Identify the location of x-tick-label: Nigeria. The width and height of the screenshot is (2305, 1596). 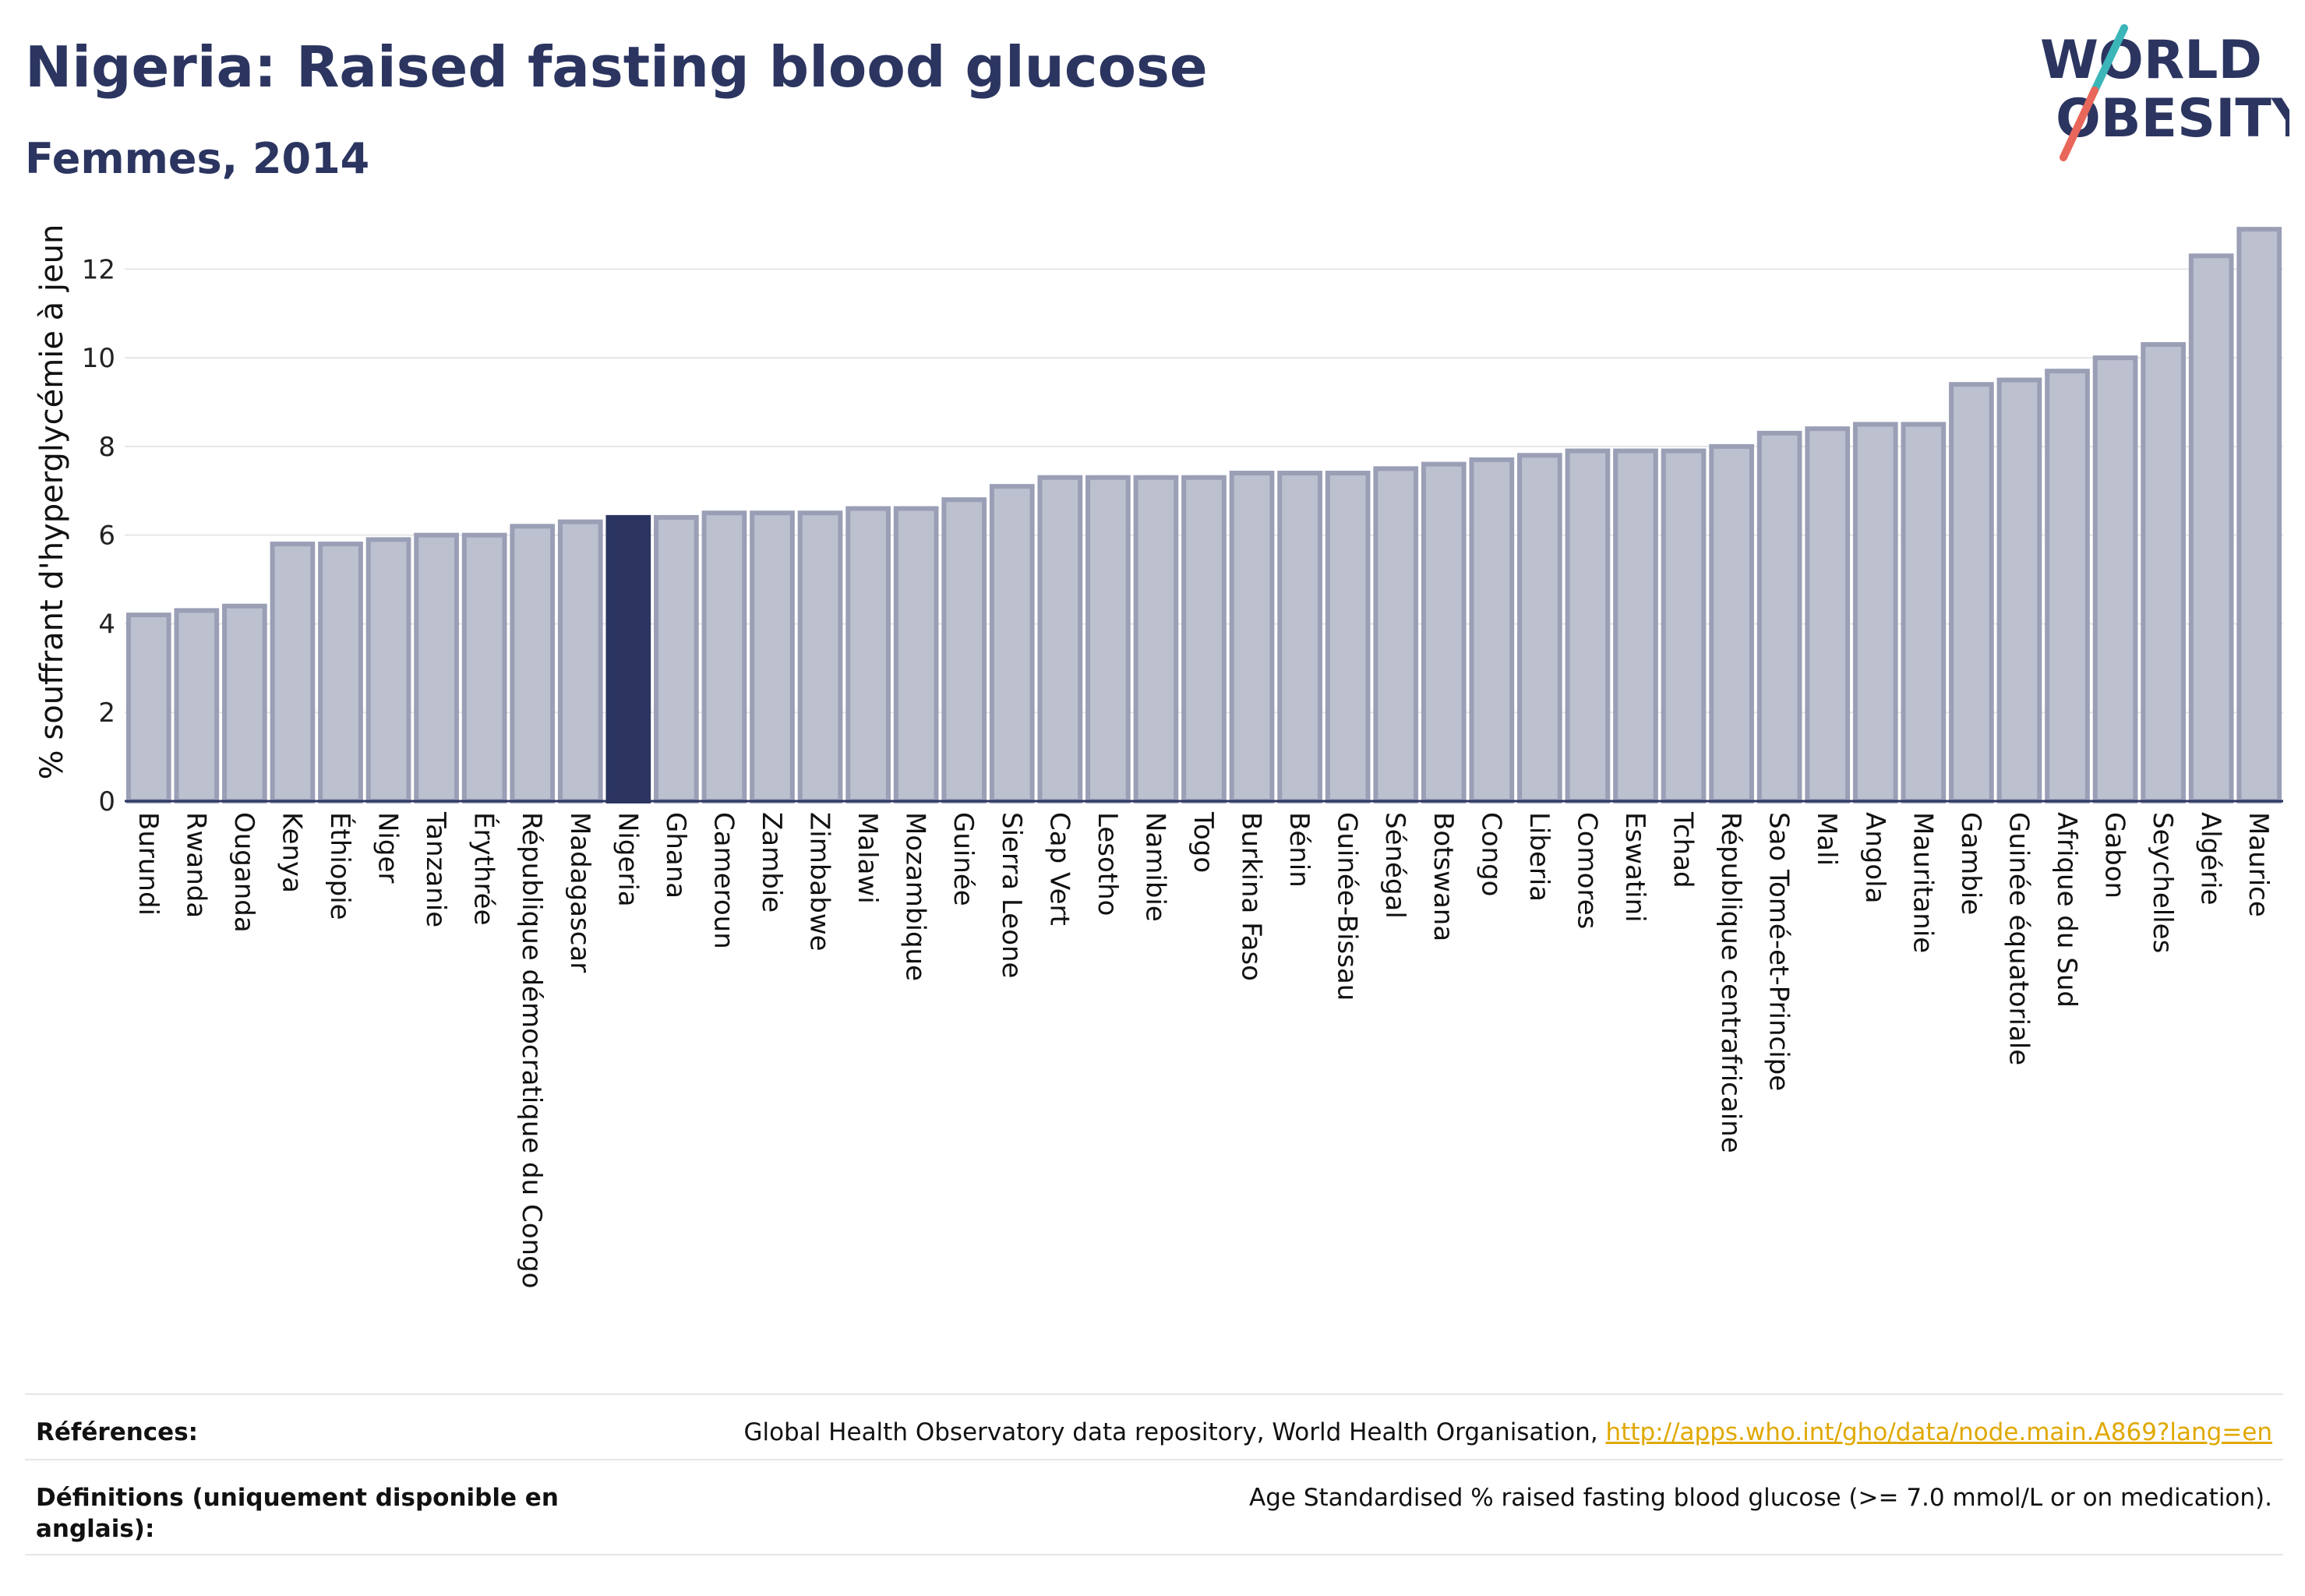
(627, 859).